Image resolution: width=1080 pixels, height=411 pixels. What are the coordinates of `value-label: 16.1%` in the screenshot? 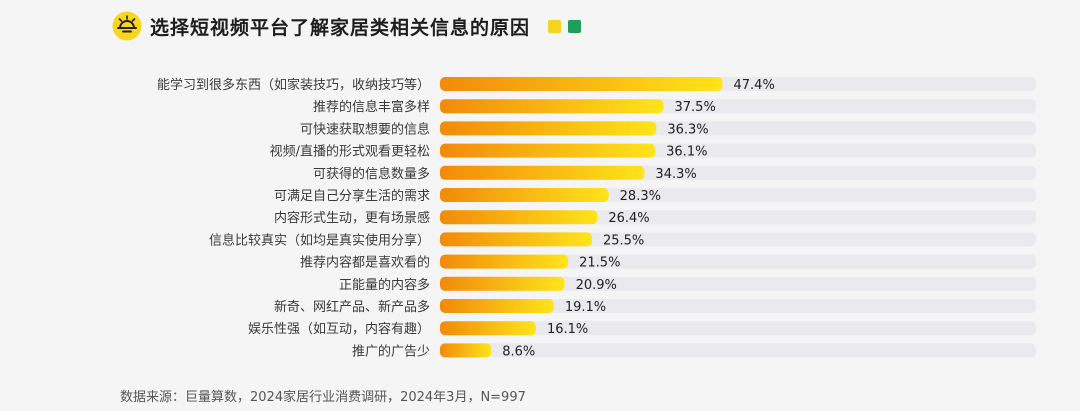 It's located at (567, 329).